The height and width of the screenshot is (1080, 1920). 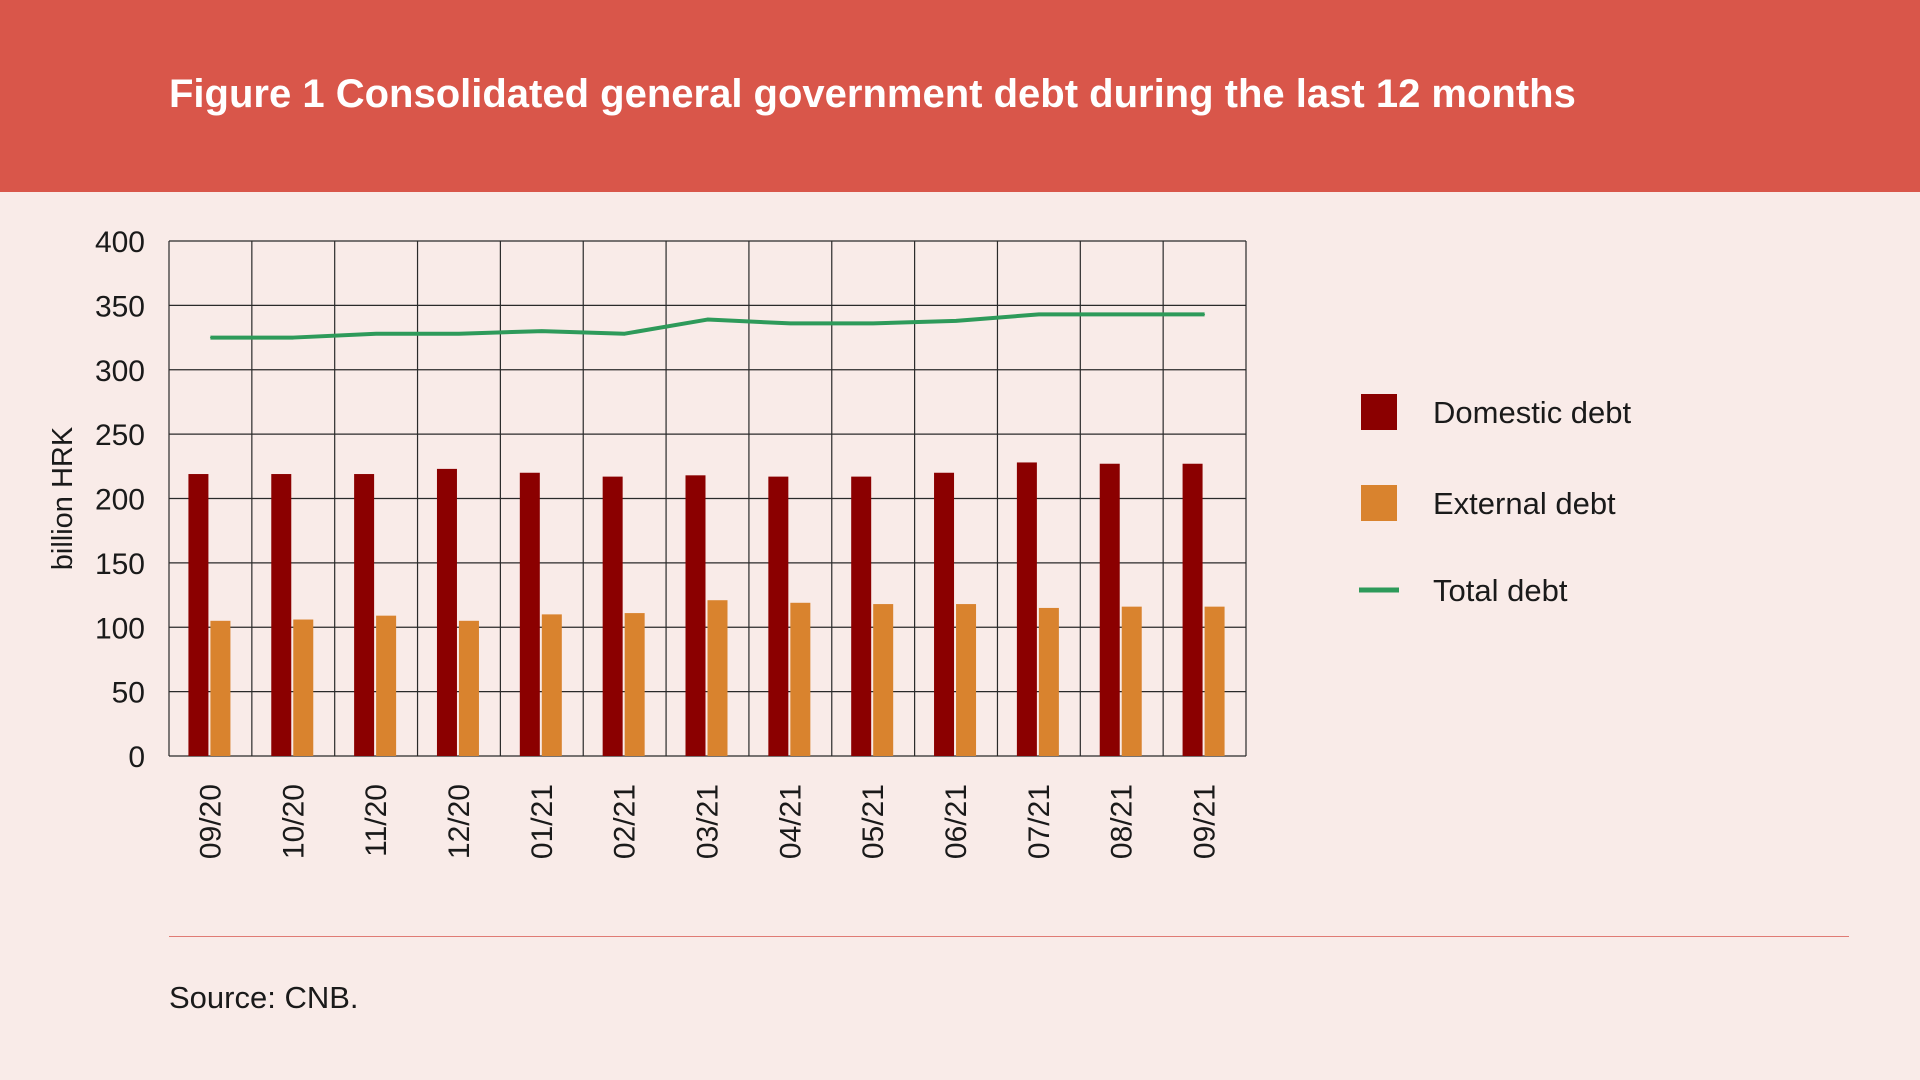 I want to click on total-debt-line, so click(x=707, y=326).